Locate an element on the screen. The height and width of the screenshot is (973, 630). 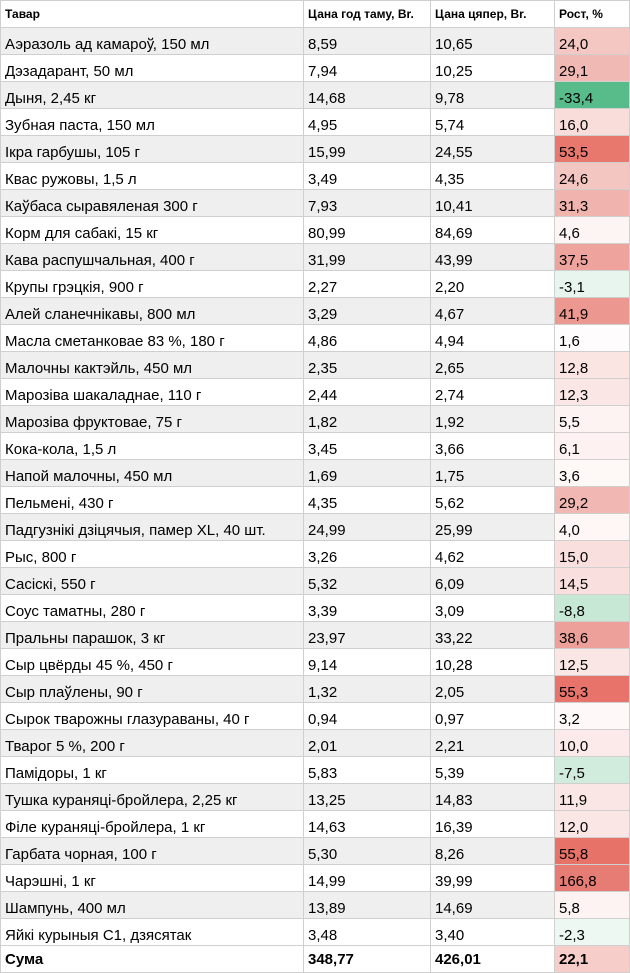
product-cell: Малочны кактэйль, 450 мл is located at coordinates (152, 365).